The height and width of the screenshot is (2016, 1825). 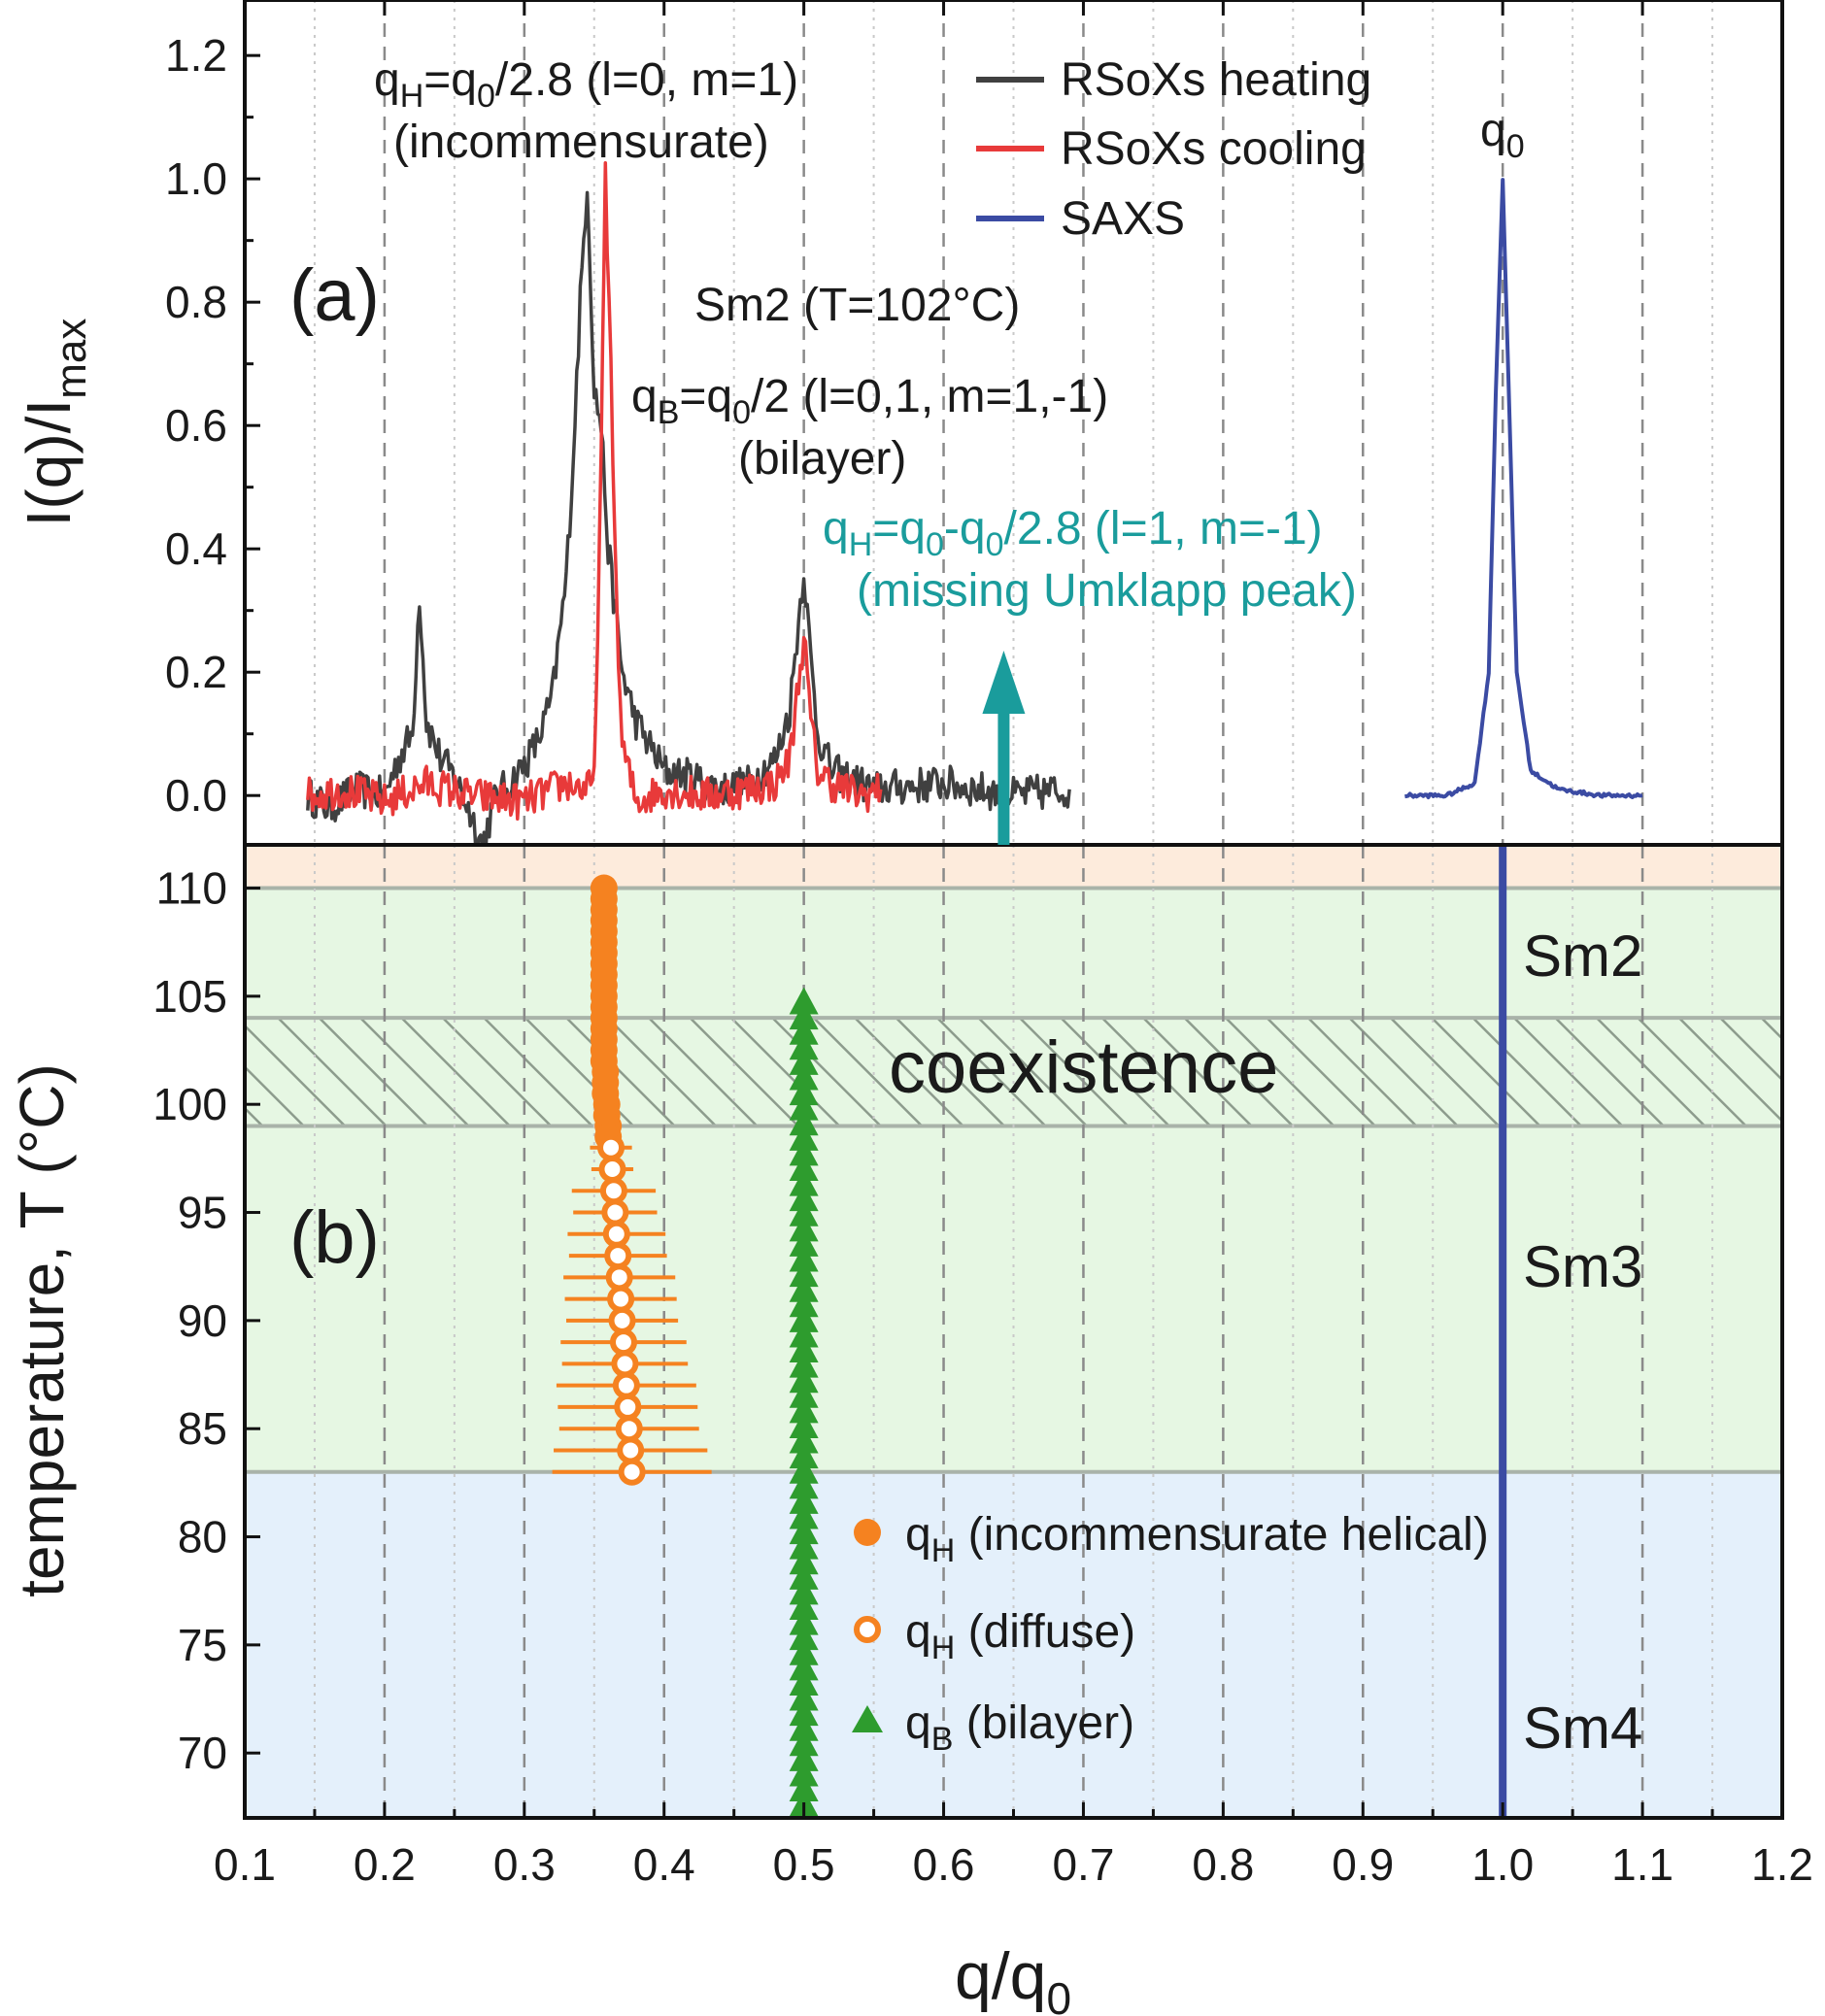 I want to click on legend-label-qb-bilayer: qB (bilayer), so click(x=1019, y=1727).